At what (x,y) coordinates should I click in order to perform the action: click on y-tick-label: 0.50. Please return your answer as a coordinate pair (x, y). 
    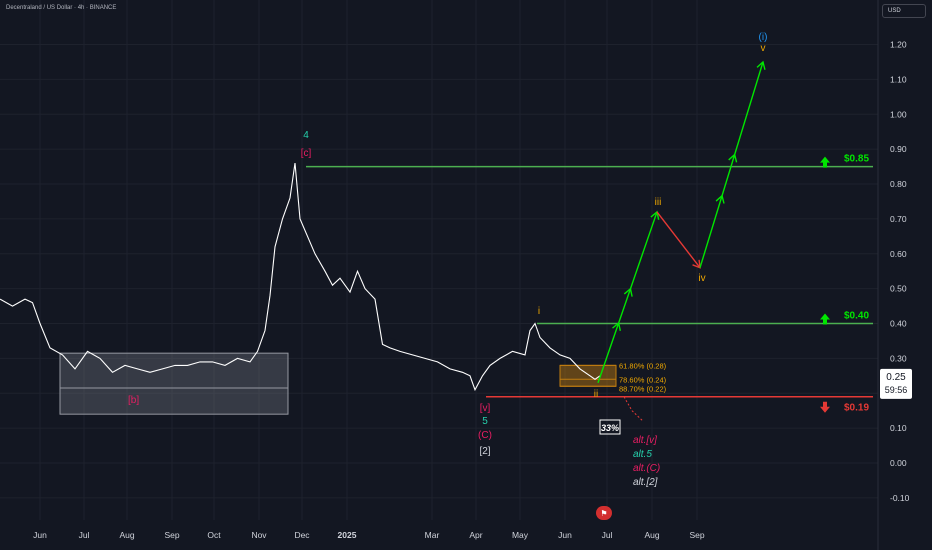
    Looking at the image, I should click on (898, 289).